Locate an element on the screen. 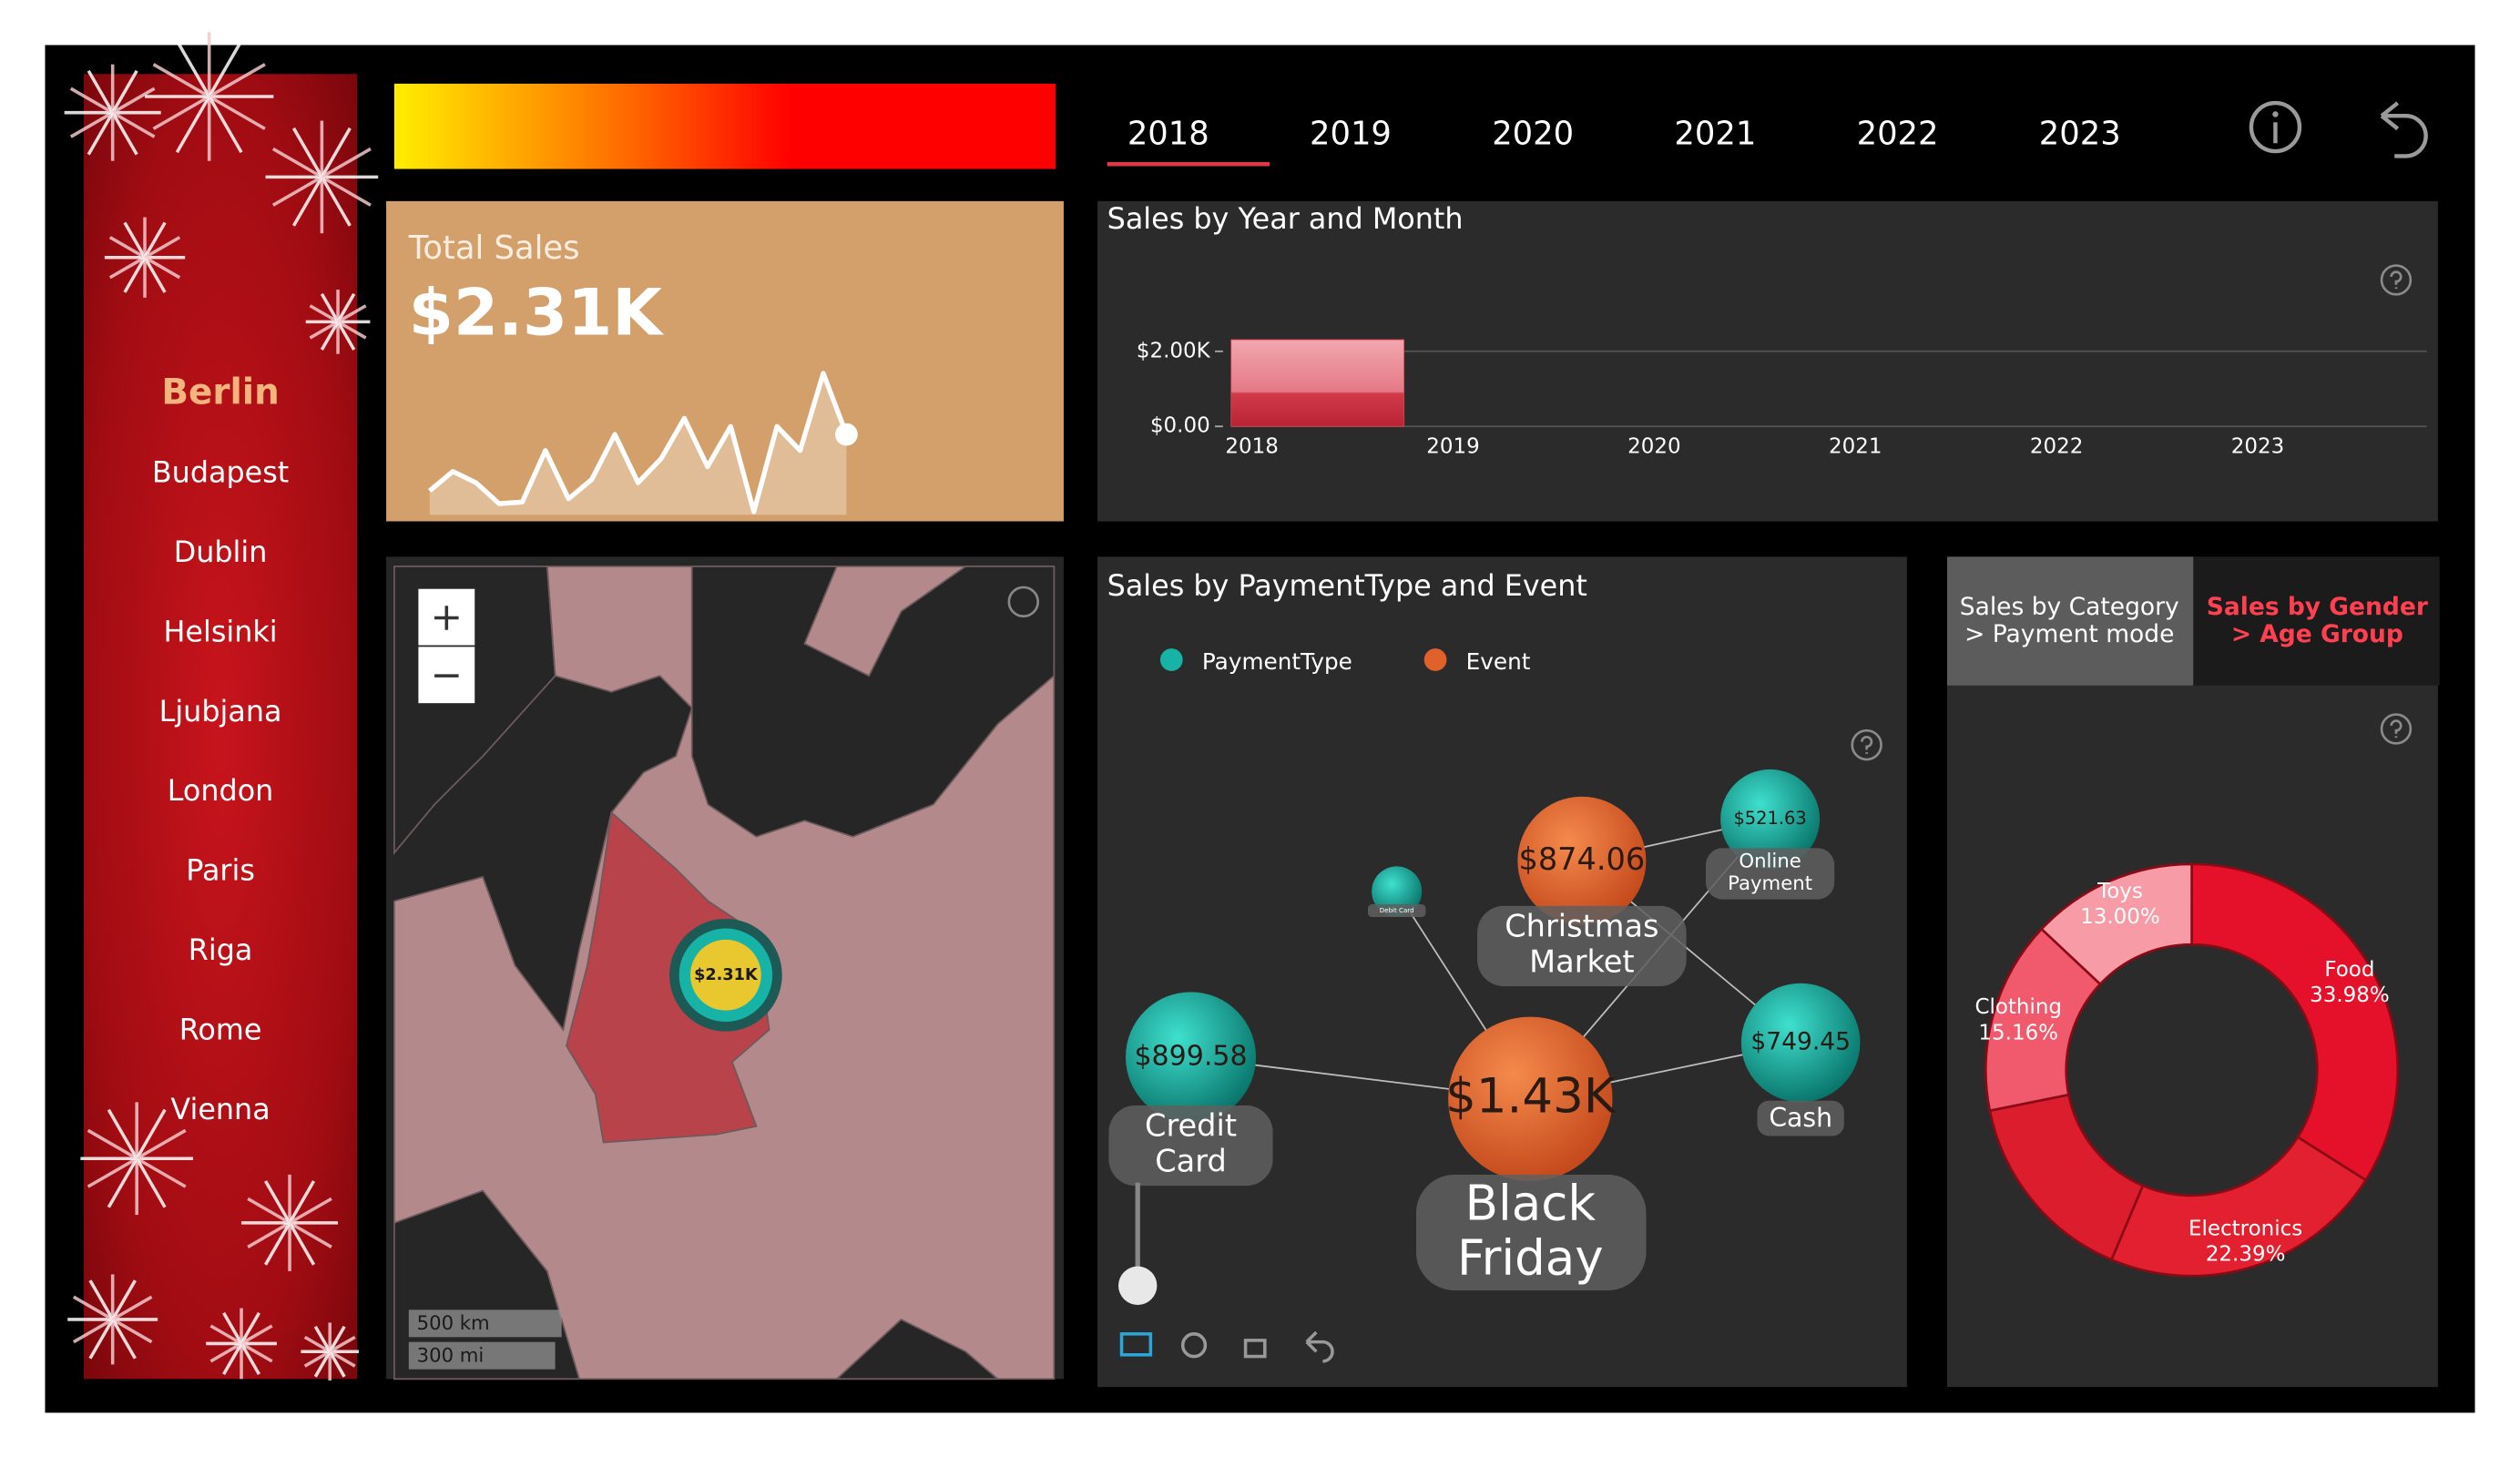 The image size is (2520, 1457). x-tick-label: 2020 is located at coordinates (1653, 447).